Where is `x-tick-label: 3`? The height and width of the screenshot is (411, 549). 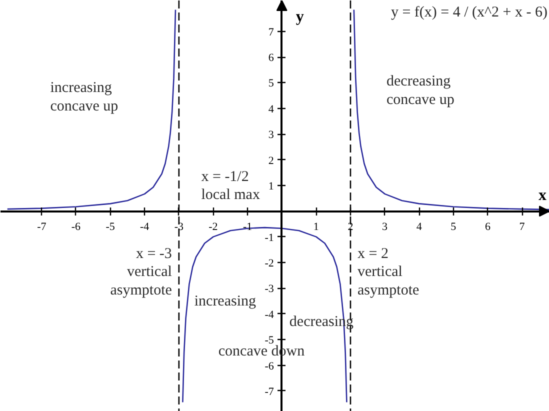 x-tick-label: 3 is located at coordinates (385, 227).